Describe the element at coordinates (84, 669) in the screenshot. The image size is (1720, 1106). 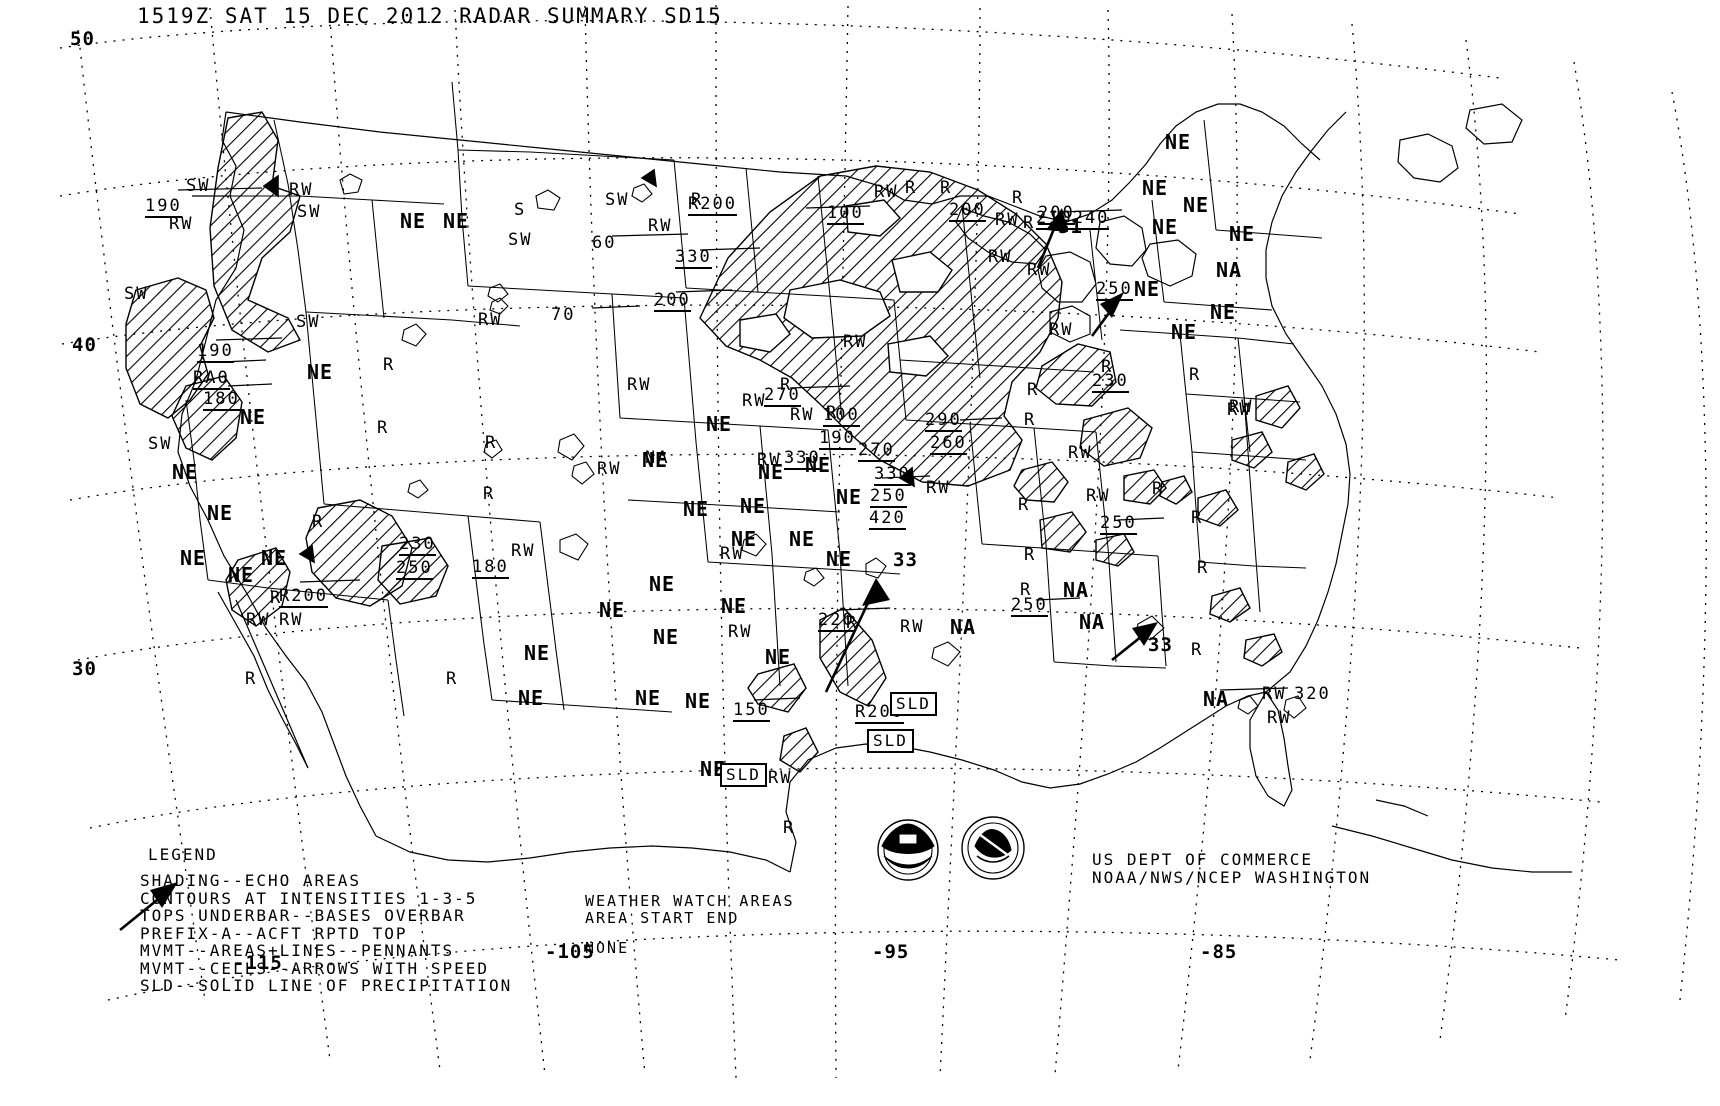
I see `latitude-label: 30` at that location.